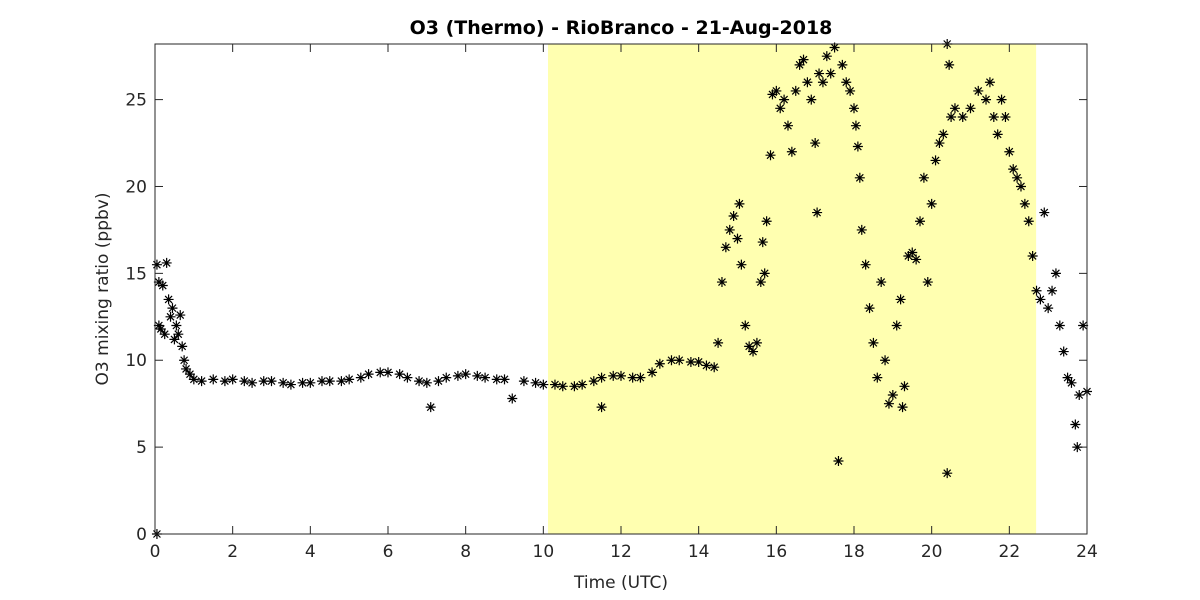  Describe the element at coordinates (932, 552) in the screenshot. I see `x-tick-label: 20` at that location.